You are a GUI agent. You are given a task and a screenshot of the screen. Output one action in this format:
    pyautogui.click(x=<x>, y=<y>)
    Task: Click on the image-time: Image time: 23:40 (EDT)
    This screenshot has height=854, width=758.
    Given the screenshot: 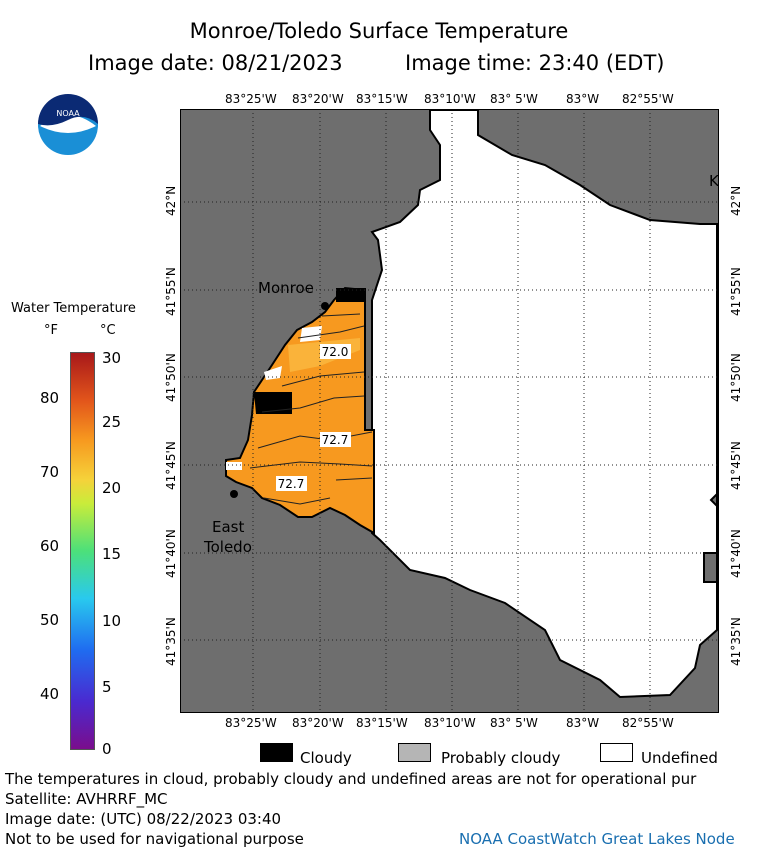 What is the action you would take?
    pyautogui.click(x=535, y=63)
    